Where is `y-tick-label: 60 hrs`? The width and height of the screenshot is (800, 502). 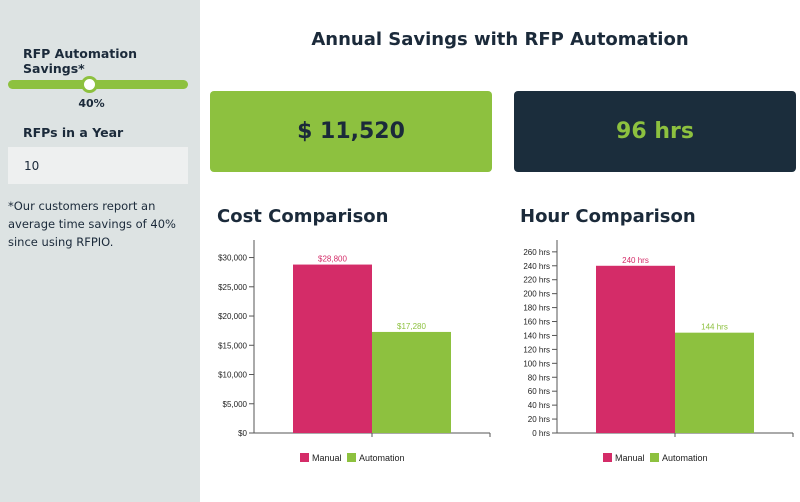
y-tick-label: 60 hrs is located at coordinates (539, 391).